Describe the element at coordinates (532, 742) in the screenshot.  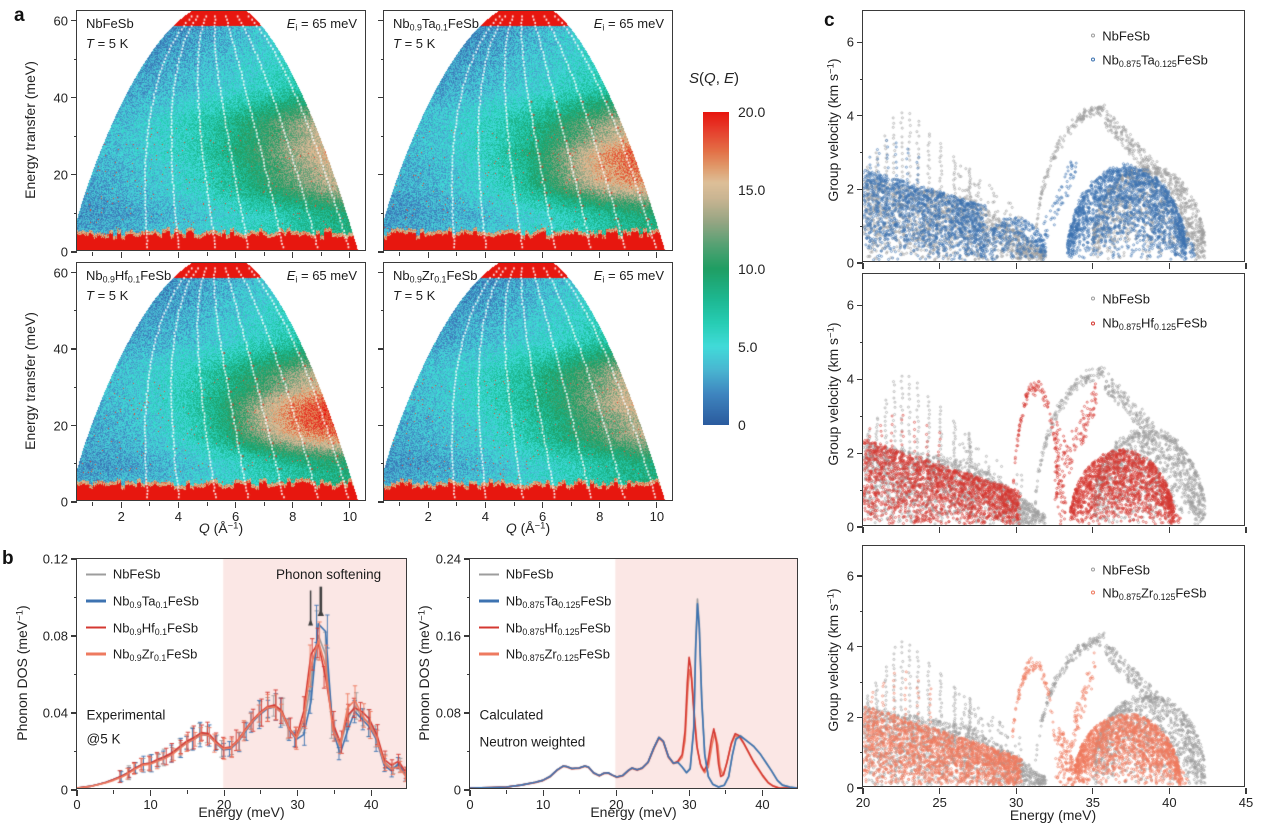
I see `note-1: Neutron weighted` at that location.